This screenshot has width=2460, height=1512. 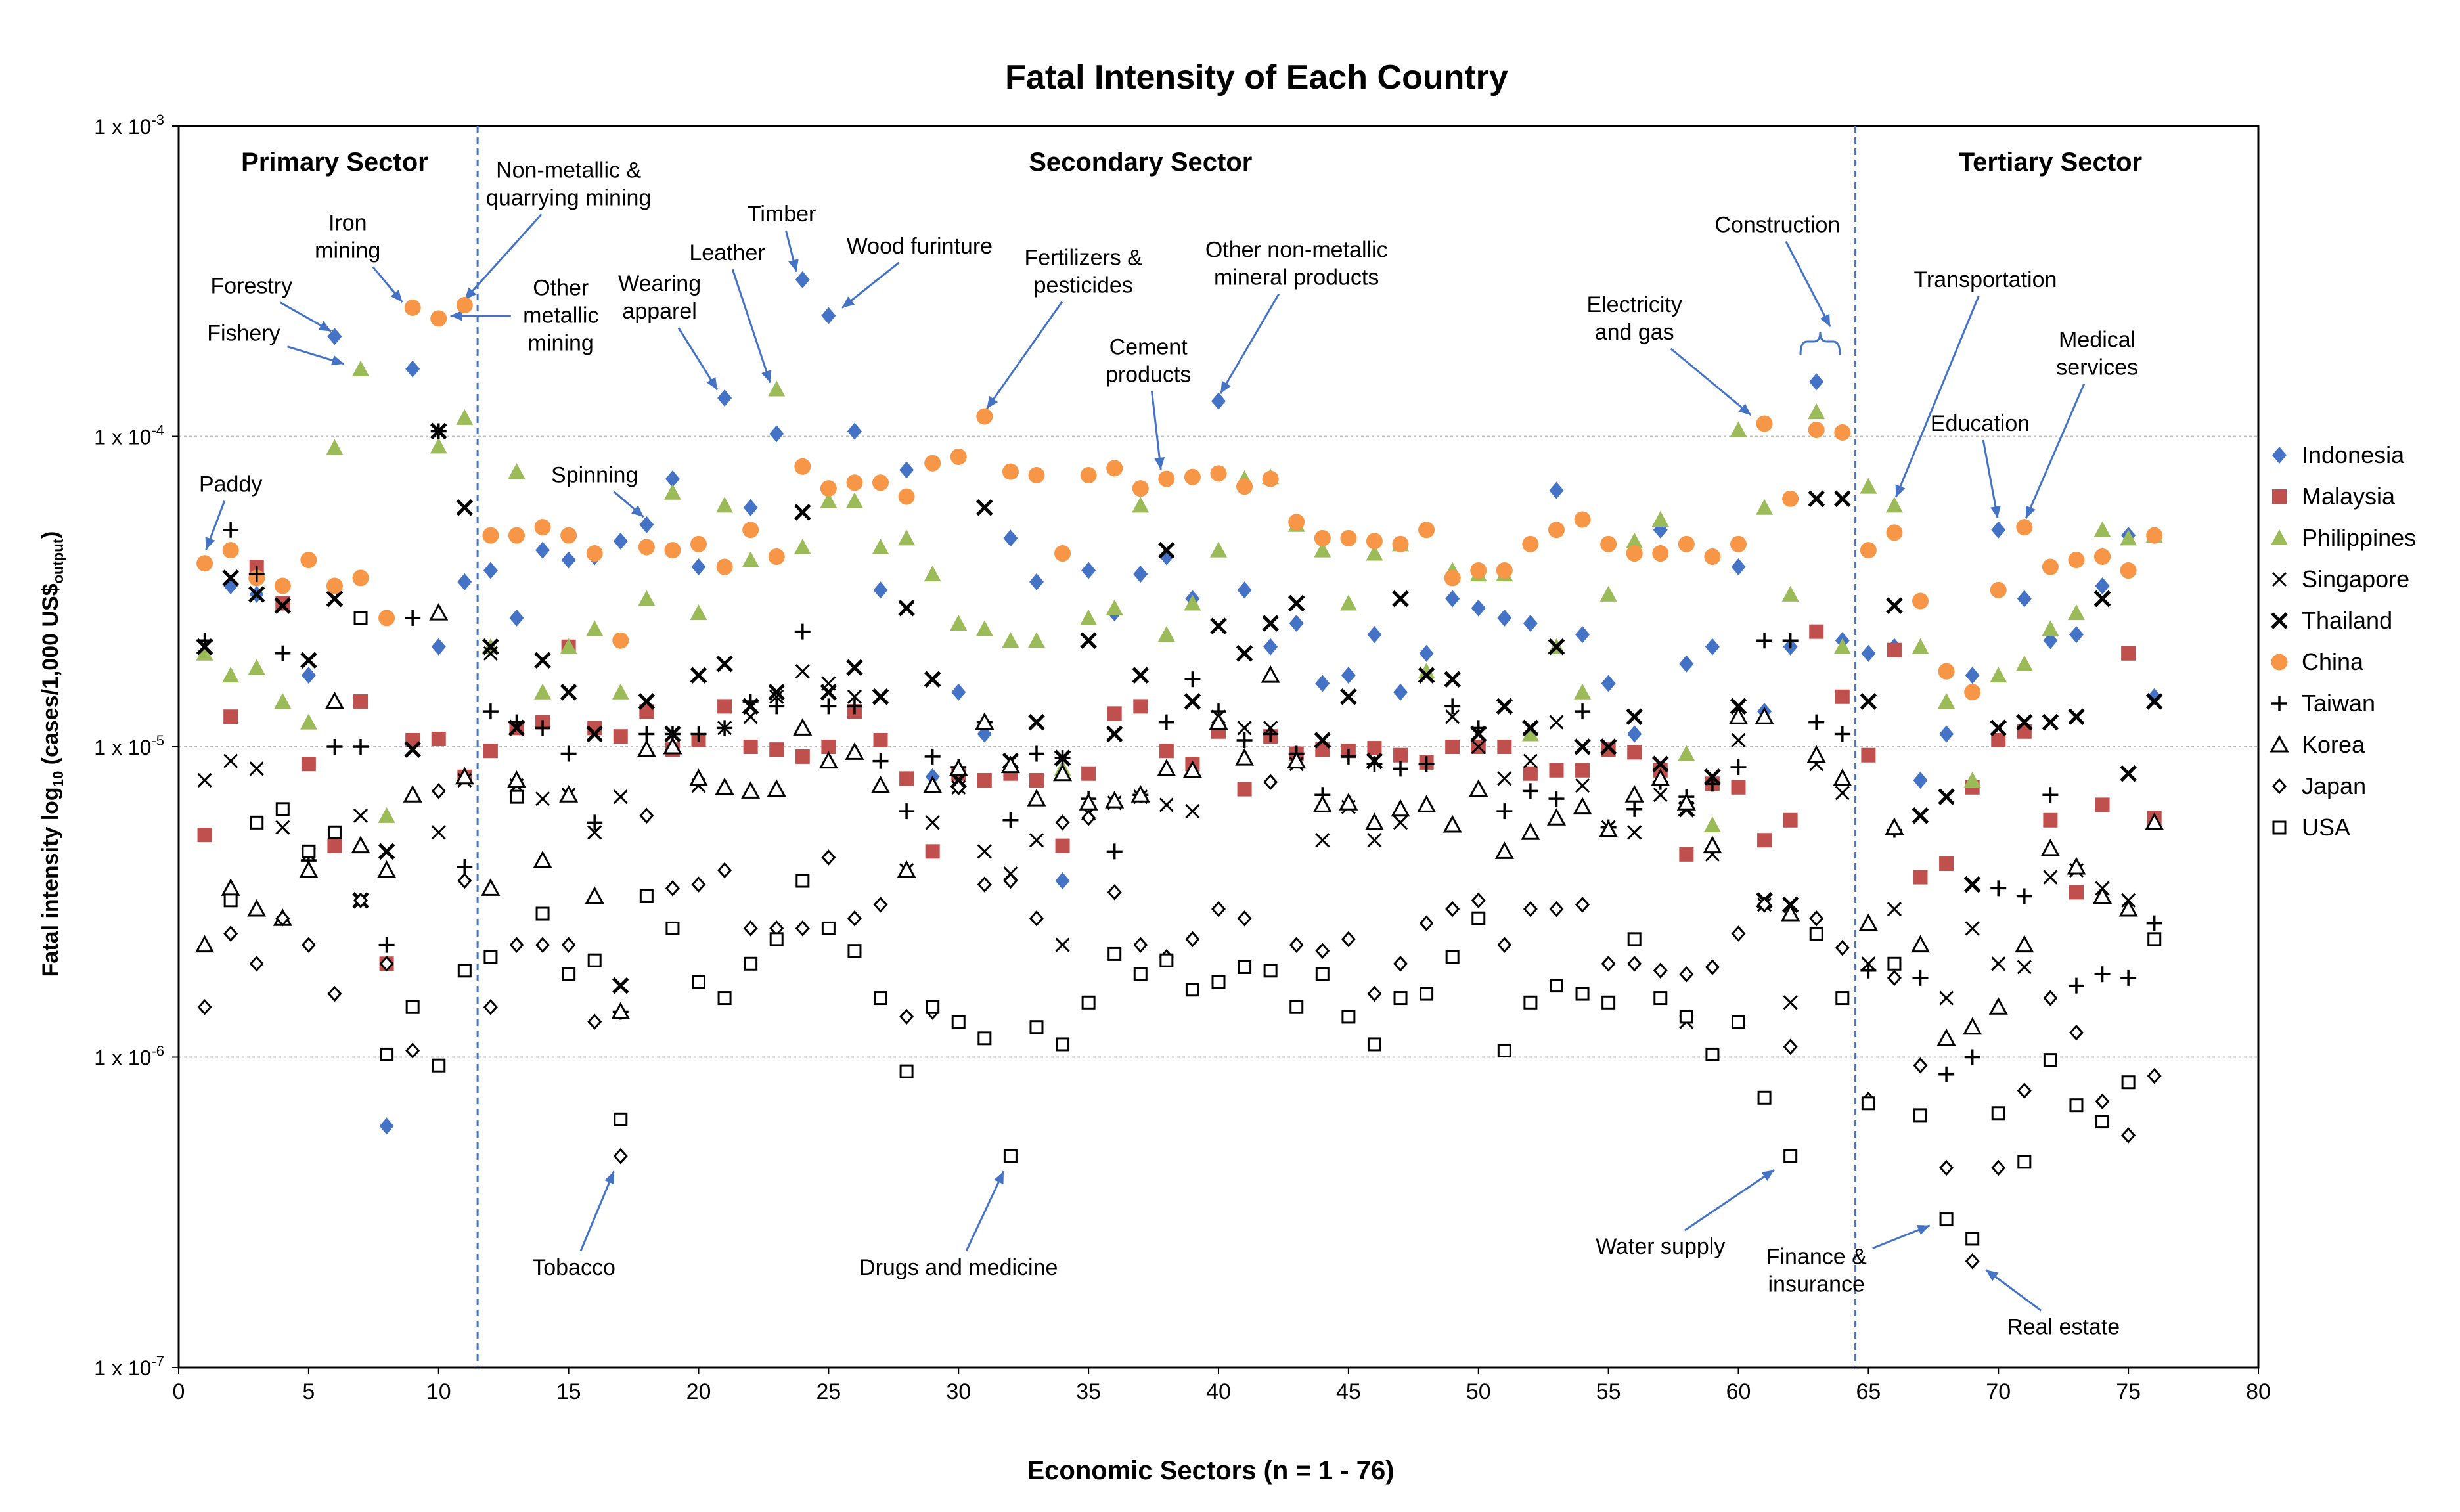 What do you see at coordinates (2097, 367) in the screenshot?
I see `annotation-label: services` at bounding box center [2097, 367].